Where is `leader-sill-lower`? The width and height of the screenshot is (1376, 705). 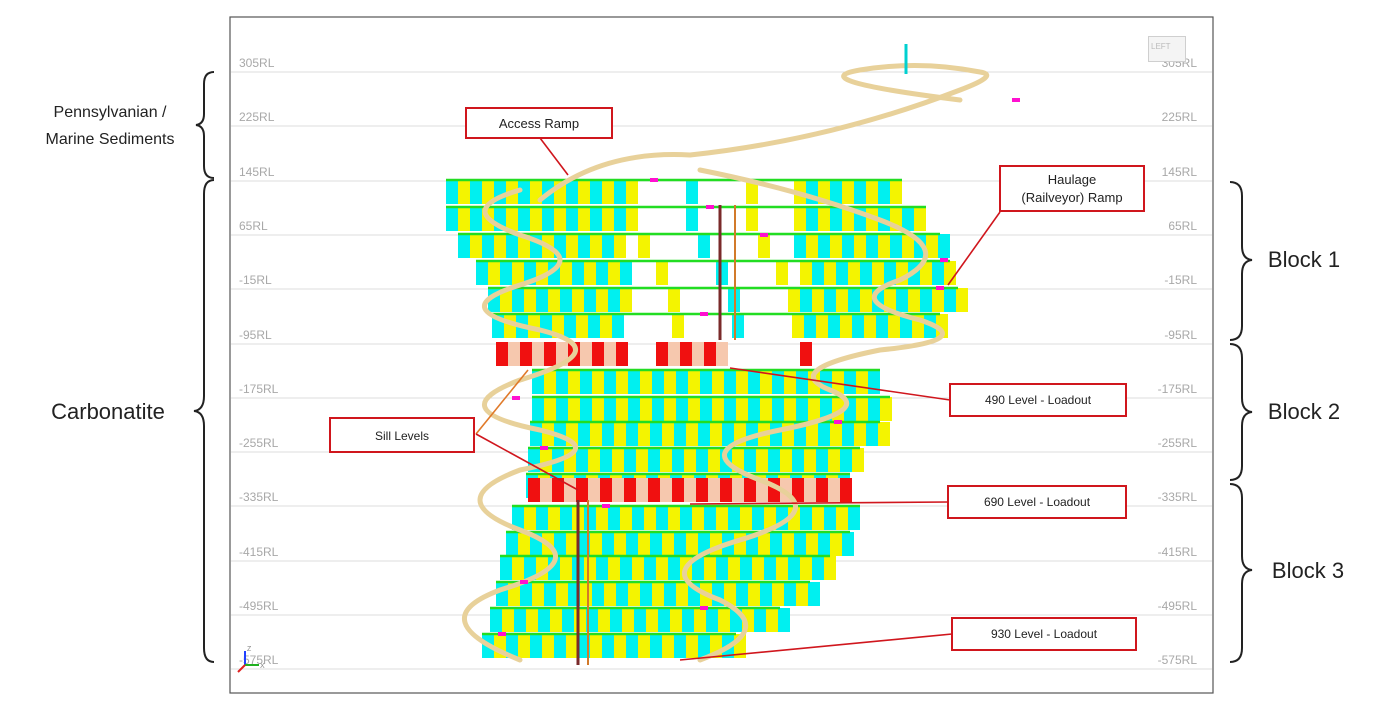 leader-sill-lower is located at coordinates (527, 462).